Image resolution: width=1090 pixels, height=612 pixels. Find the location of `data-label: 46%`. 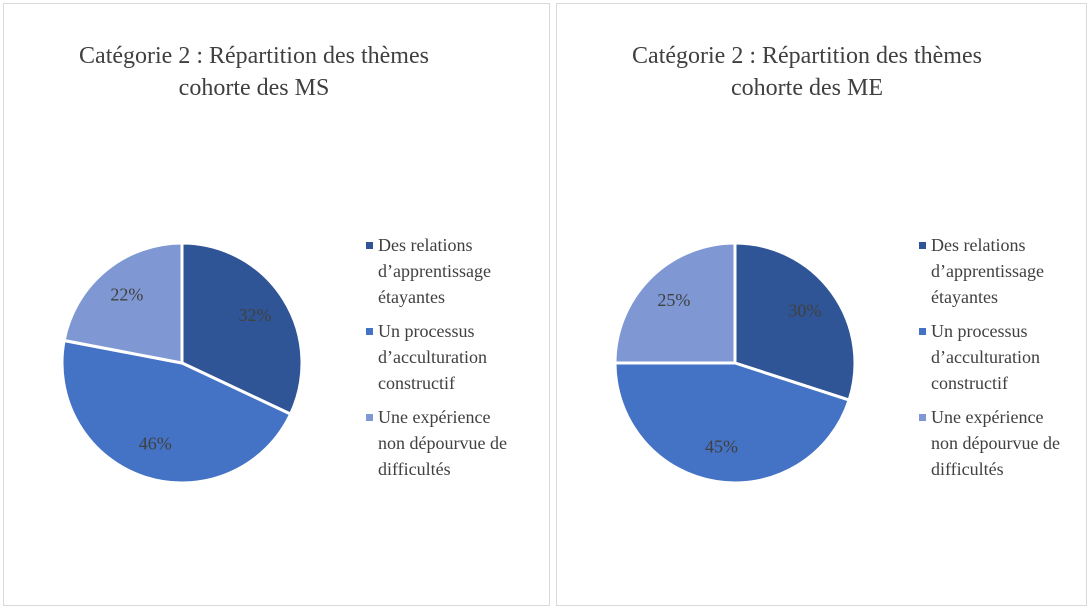

data-label: 46% is located at coordinates (155, 443).